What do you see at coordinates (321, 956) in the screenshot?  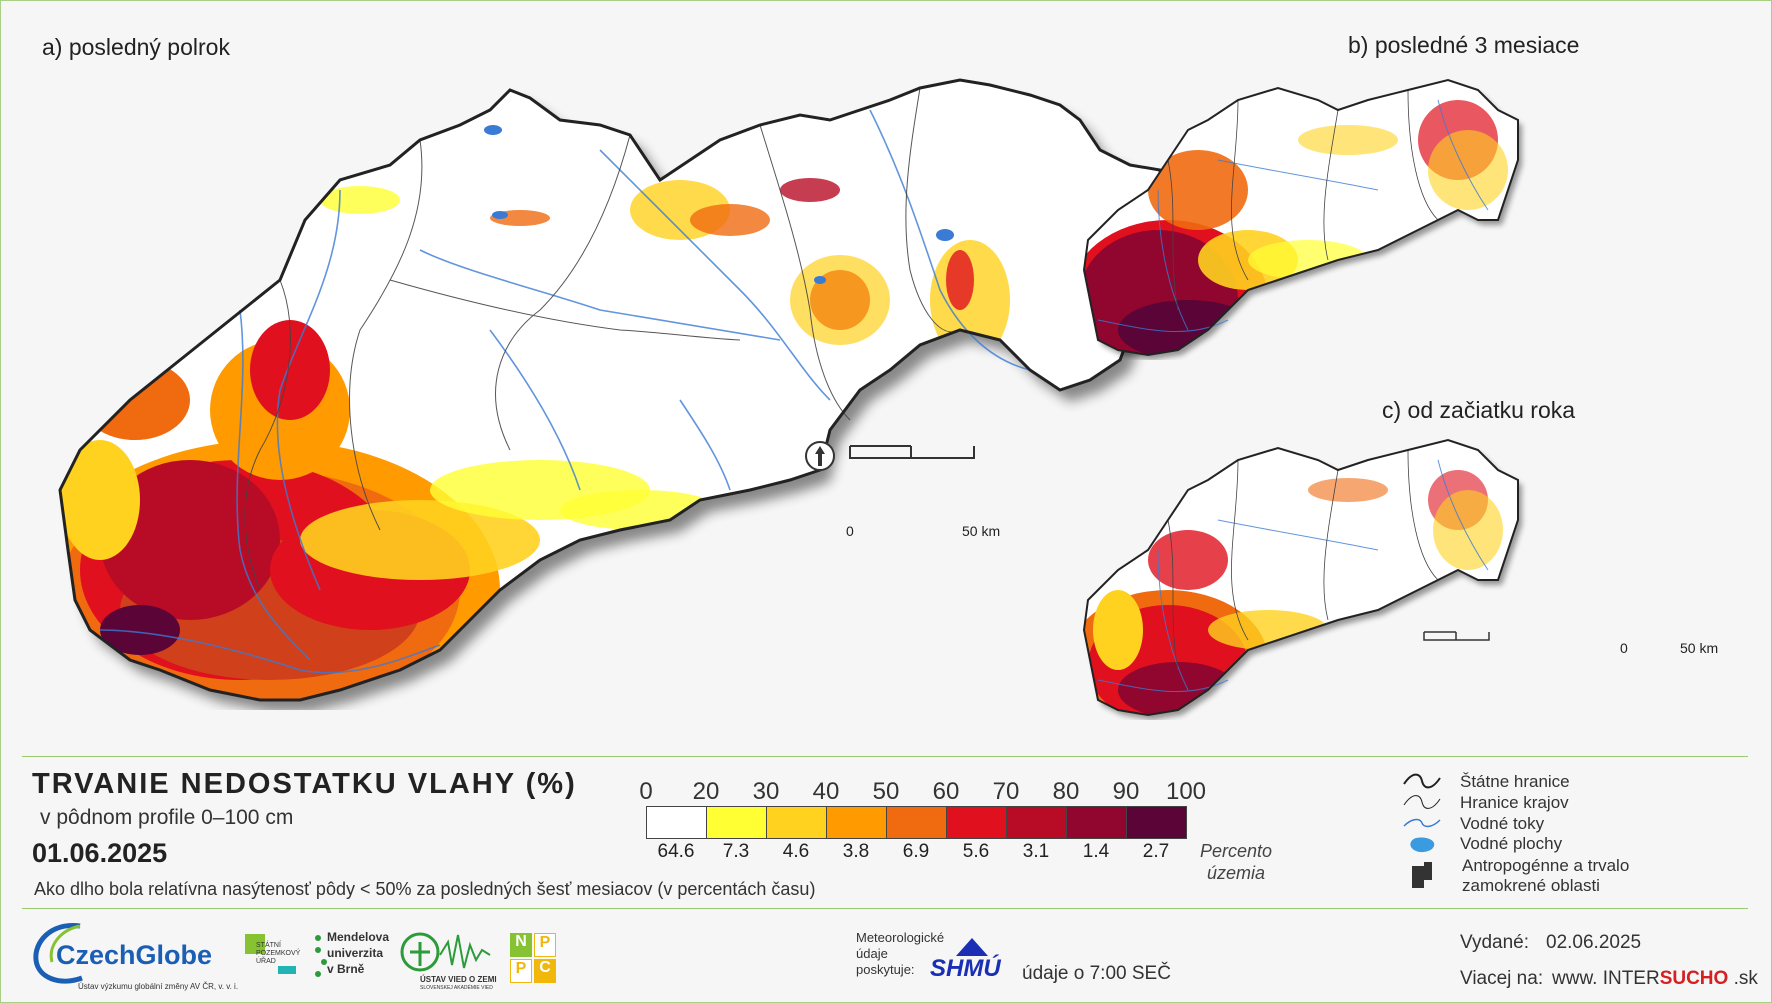 I see `mendel-logo` at bounding box center [321, 956].